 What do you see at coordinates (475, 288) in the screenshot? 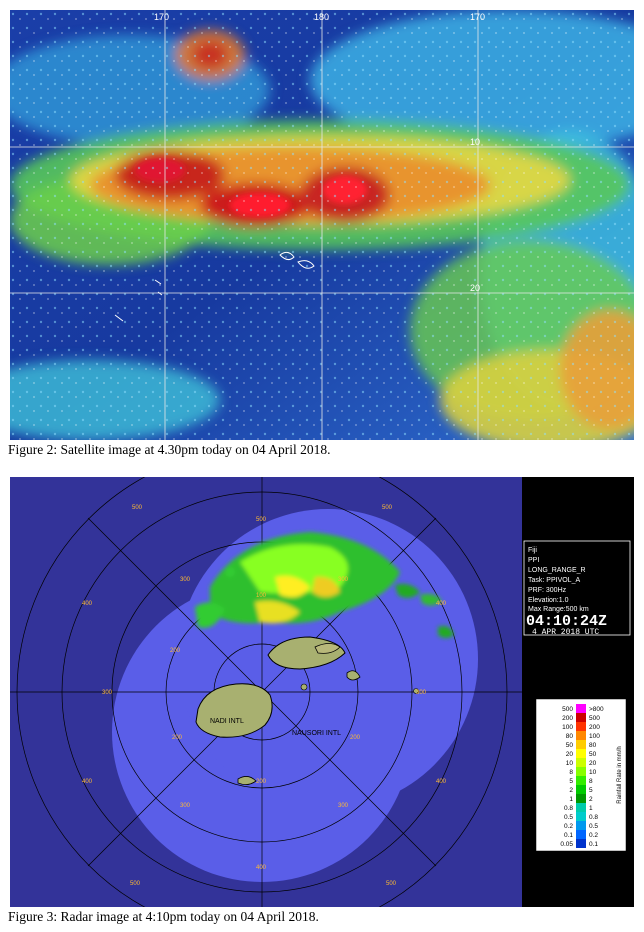
I see `grid-label-20s: 20` at bounding box center [475, 288].